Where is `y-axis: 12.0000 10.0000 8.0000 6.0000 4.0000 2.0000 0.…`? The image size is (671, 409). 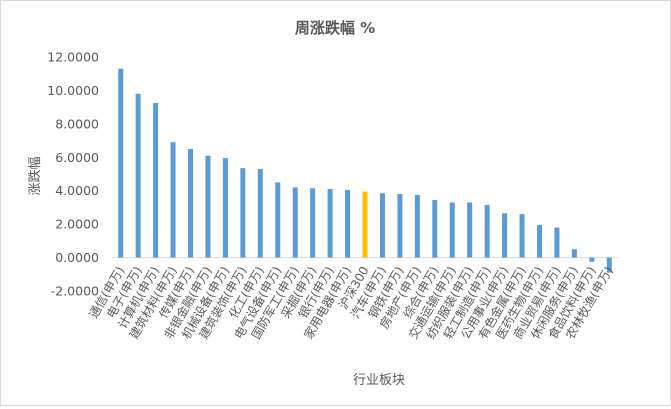 y-axis: 12.0000 10.0000 8.0000 6.0000 4.0000 2.0000 0.… is located at coordinates (73, 174).